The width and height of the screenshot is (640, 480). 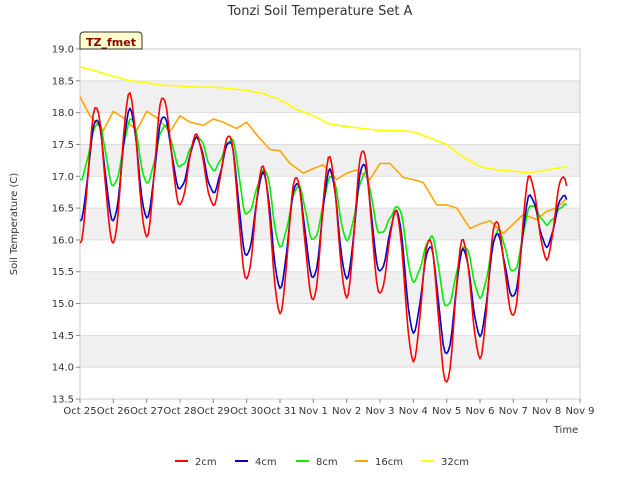 I want to click on y-axis-label: Soil Temperature (C), so click(x=14, y=224).